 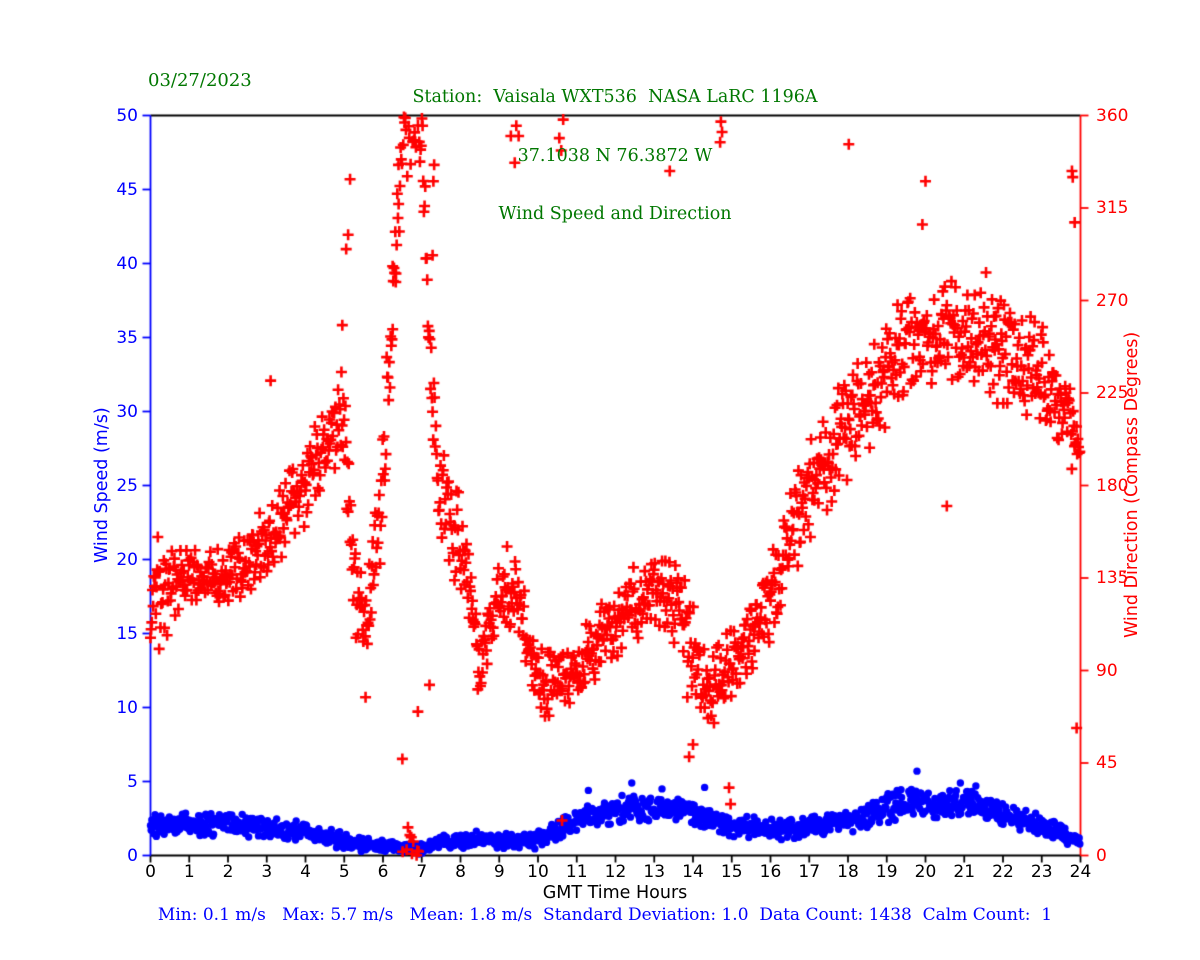 I want to click on x-axis-label: GMT Time Hours, so click(x=615, y=893).